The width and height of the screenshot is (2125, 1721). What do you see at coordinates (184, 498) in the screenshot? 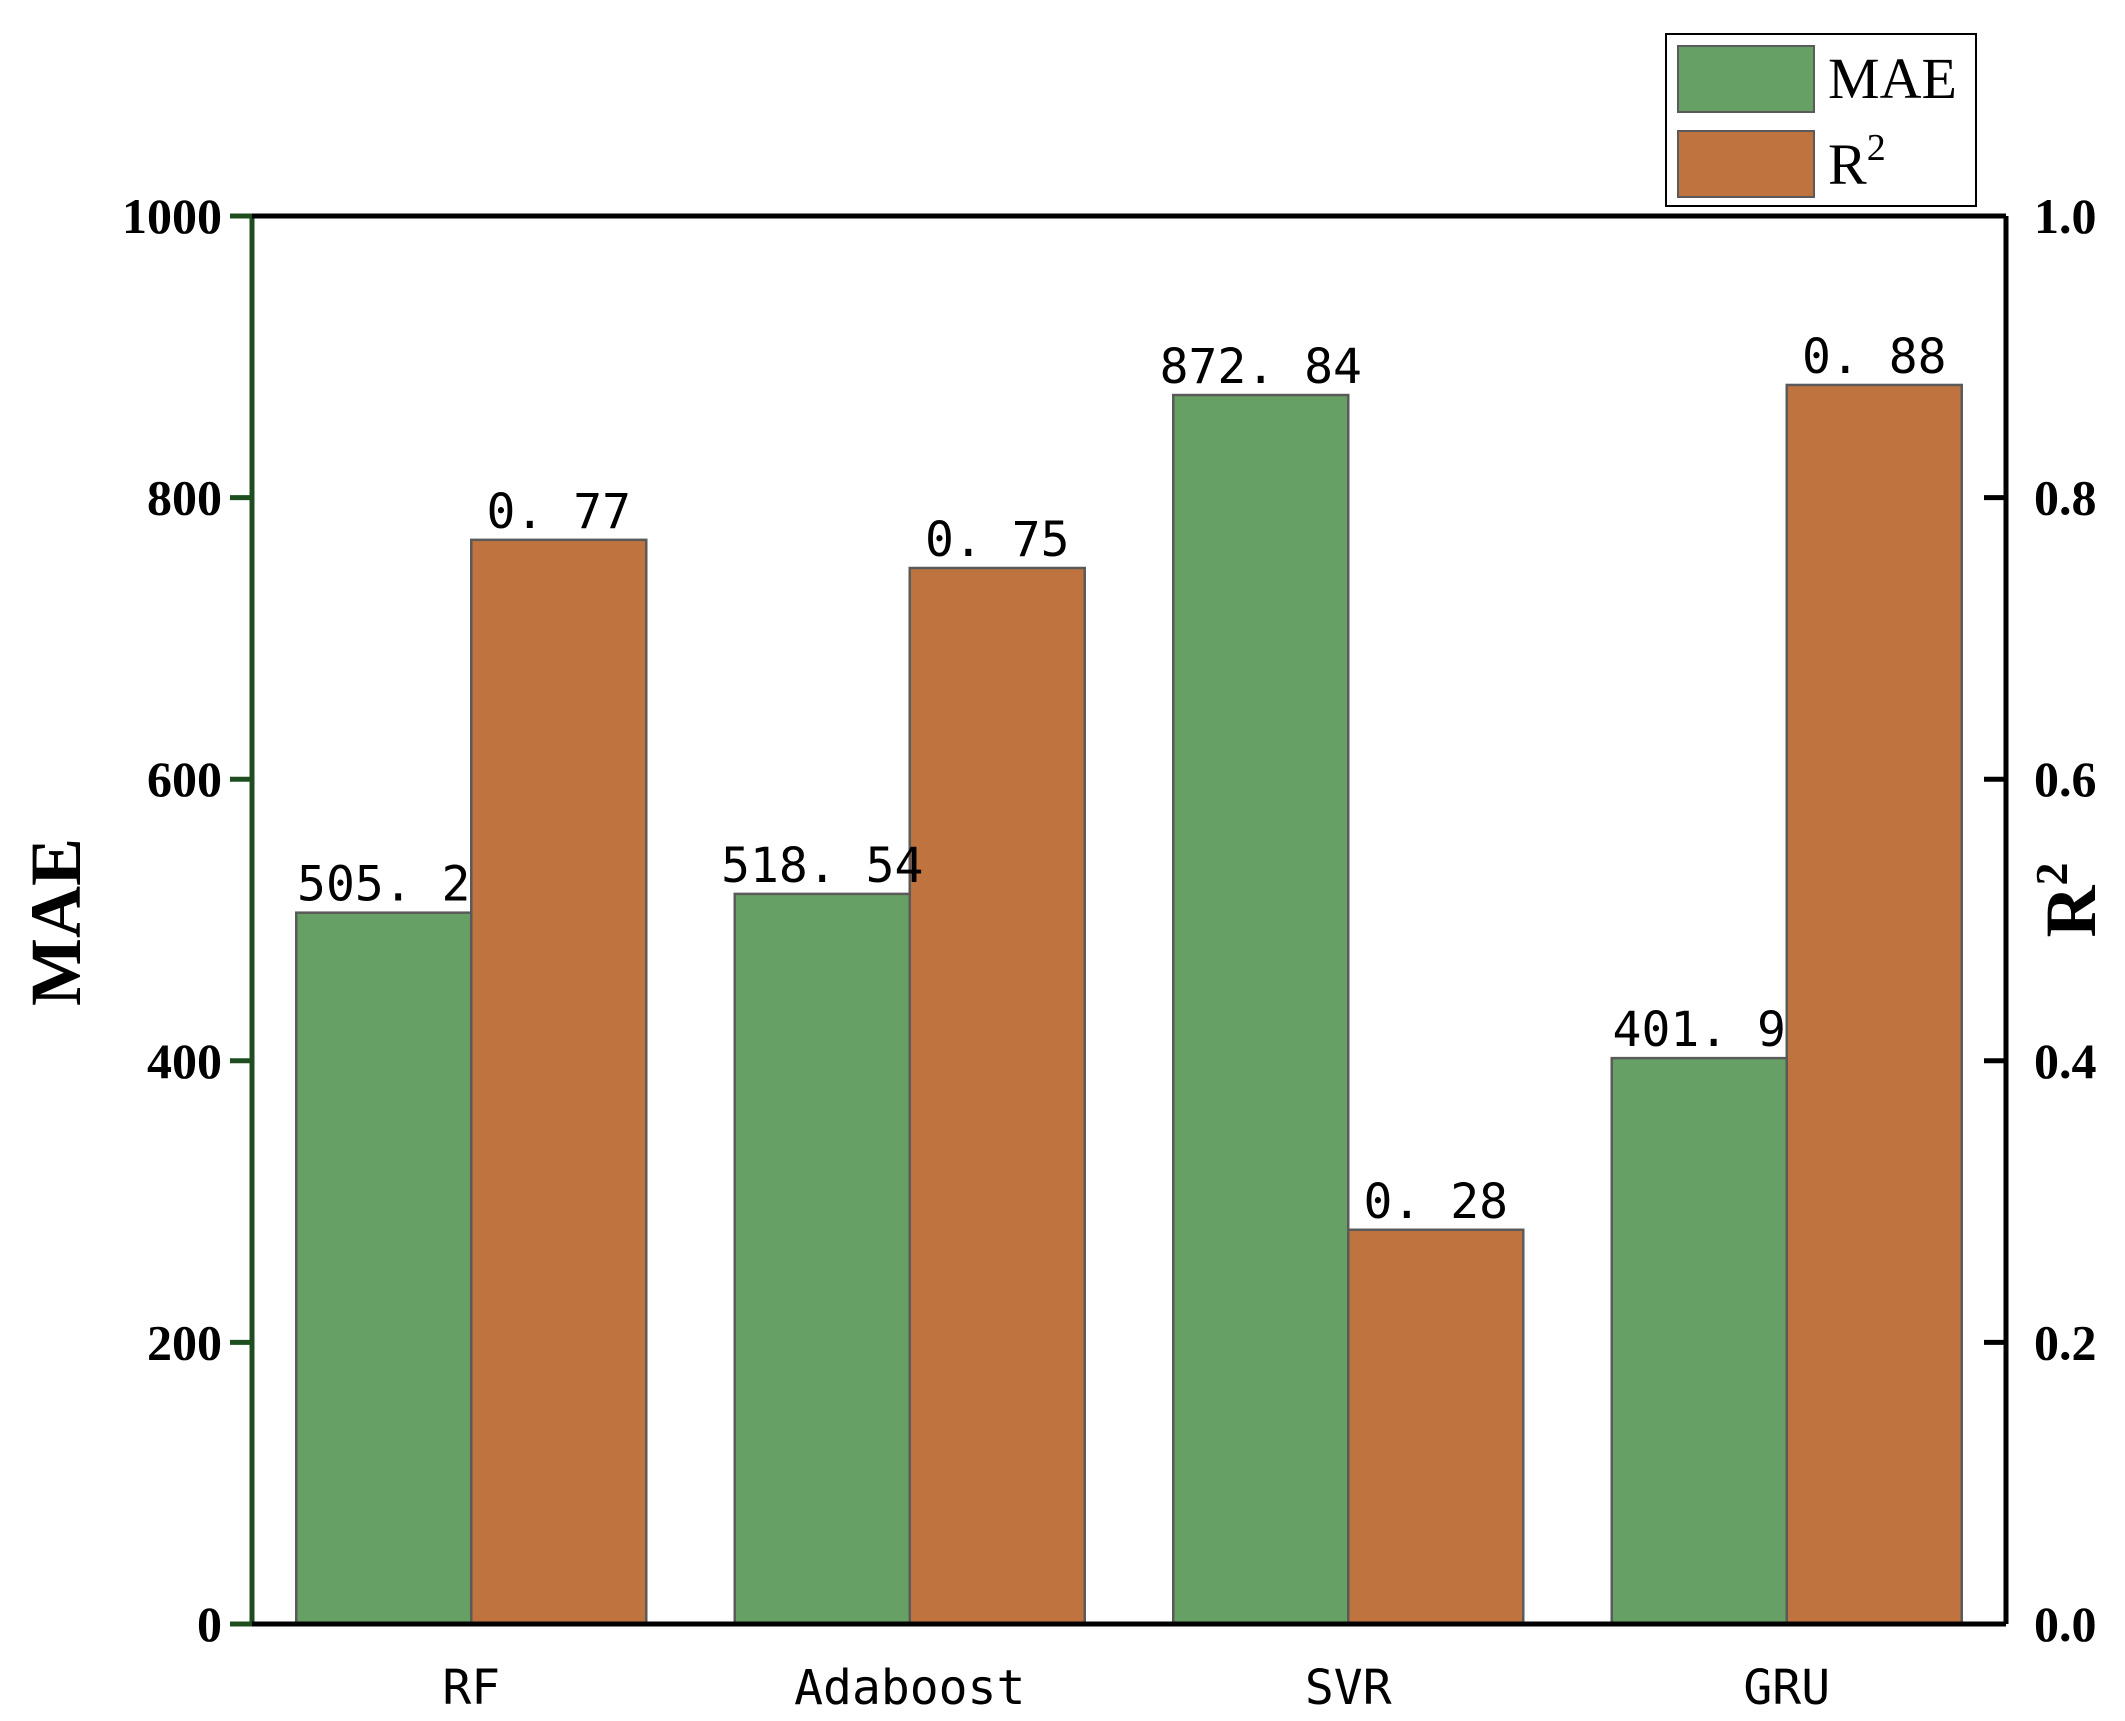
I see `left-tick-label: 800` at bounding box center [184, 498].